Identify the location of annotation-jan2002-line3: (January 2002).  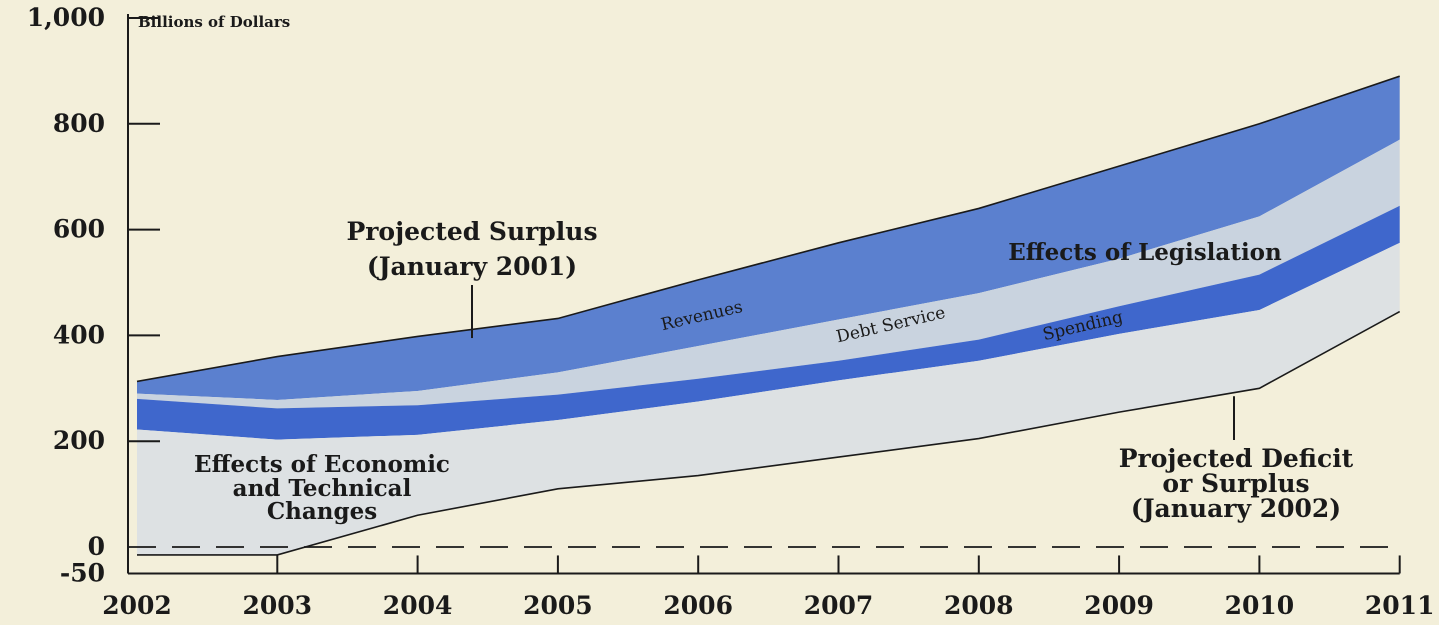
(1236, 508).